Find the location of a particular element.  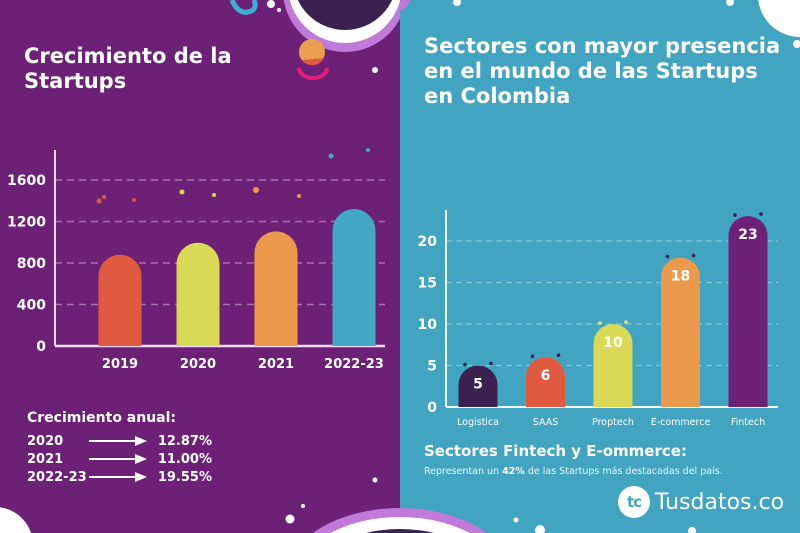

data-label: 5 is located at coordinates (478, 385).